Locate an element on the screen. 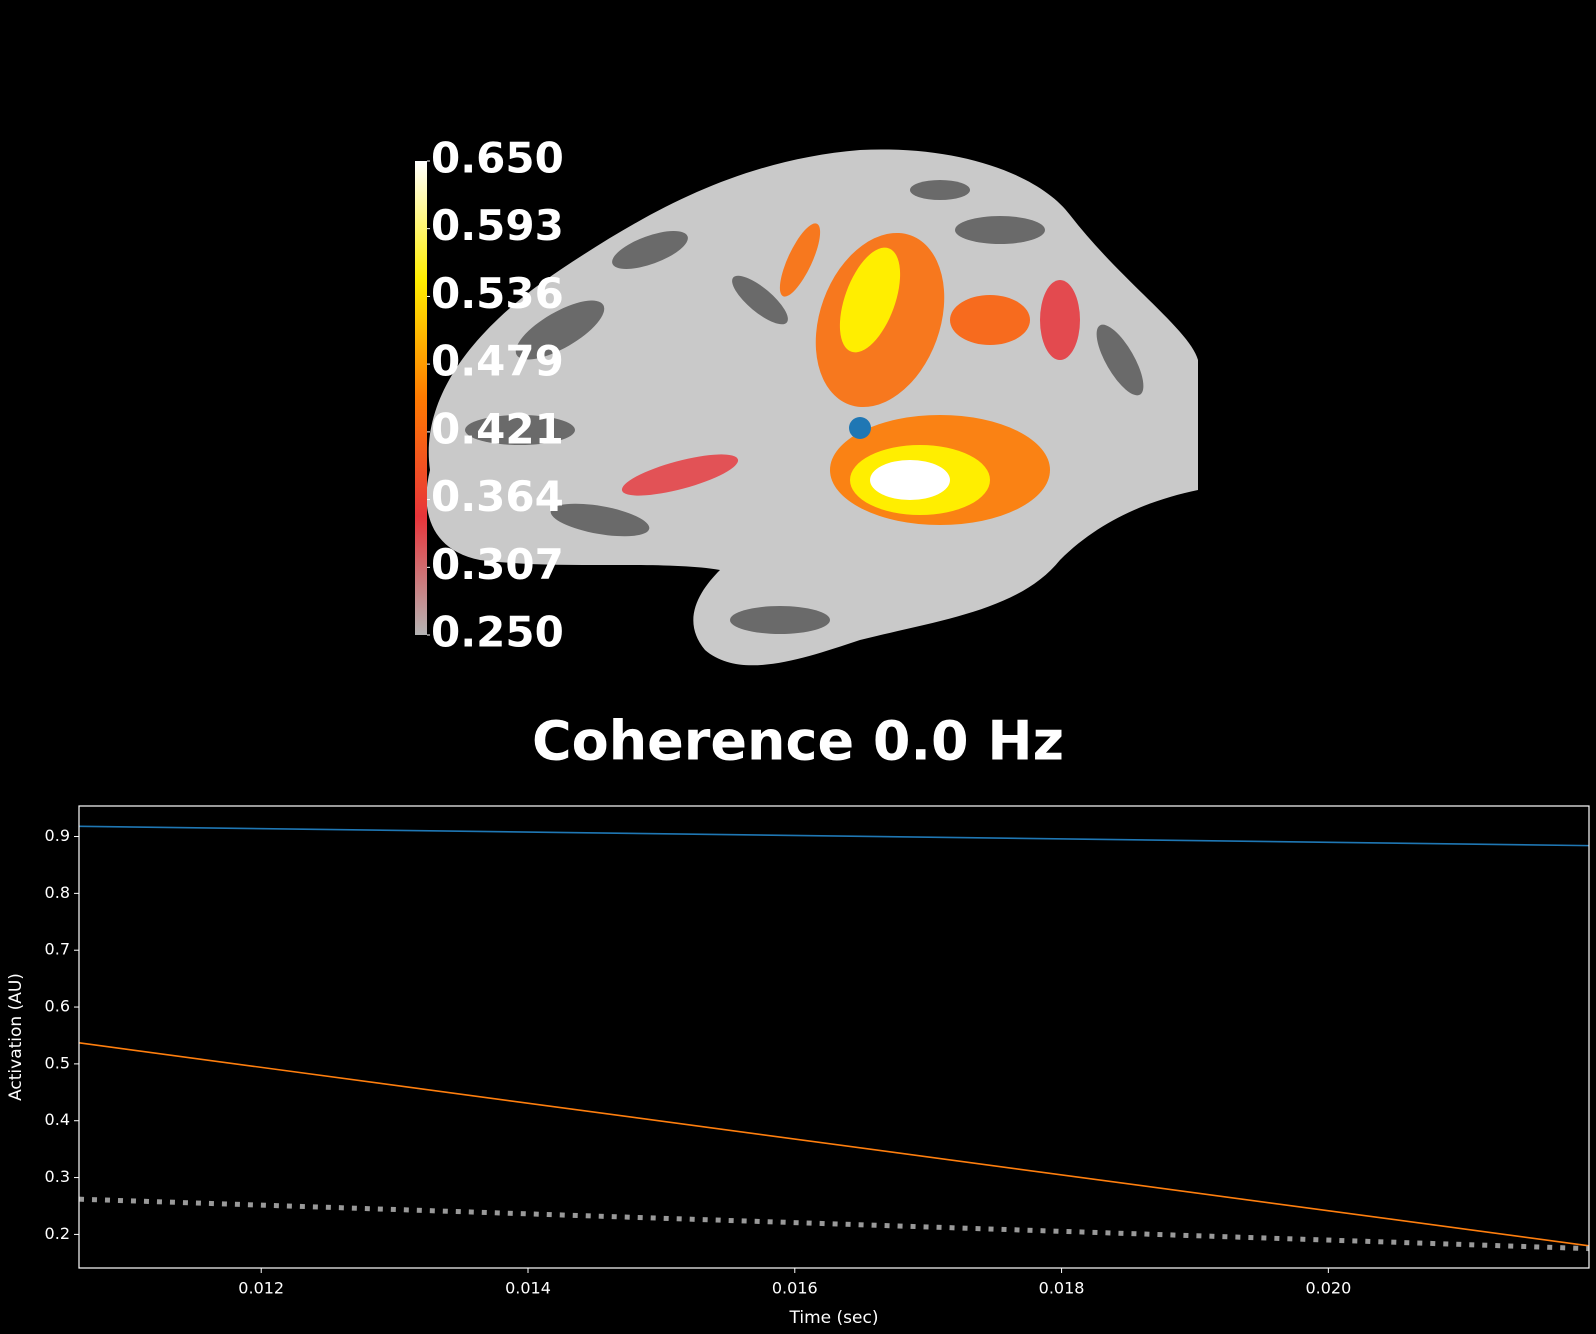 This screenshot has height=1334, width=1596. y-tick-label: 0.5 is located at coordinates (57, 1062).